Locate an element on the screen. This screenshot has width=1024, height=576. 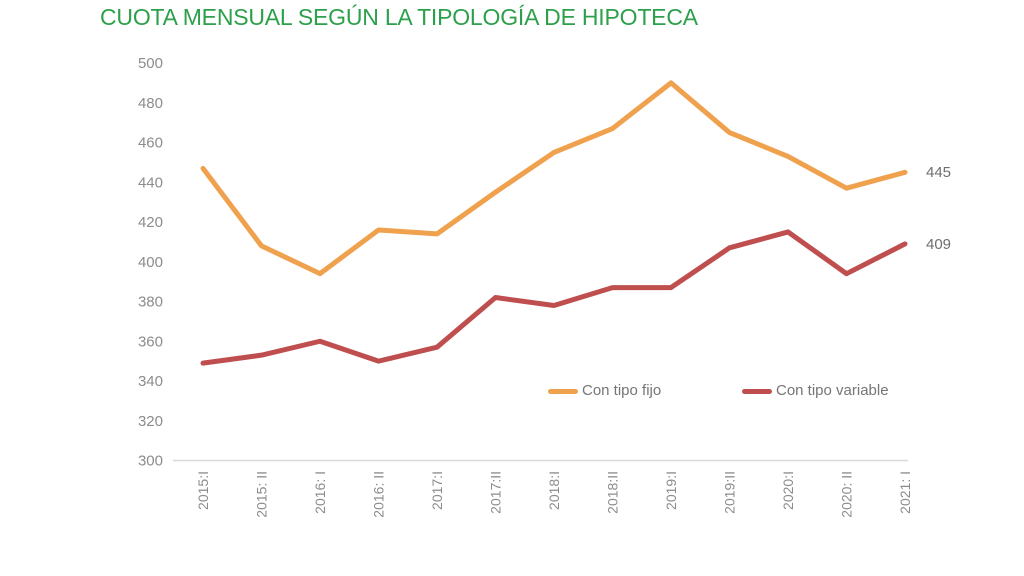
legend-swatch-variable-icon is located at coordinates (757, 391).